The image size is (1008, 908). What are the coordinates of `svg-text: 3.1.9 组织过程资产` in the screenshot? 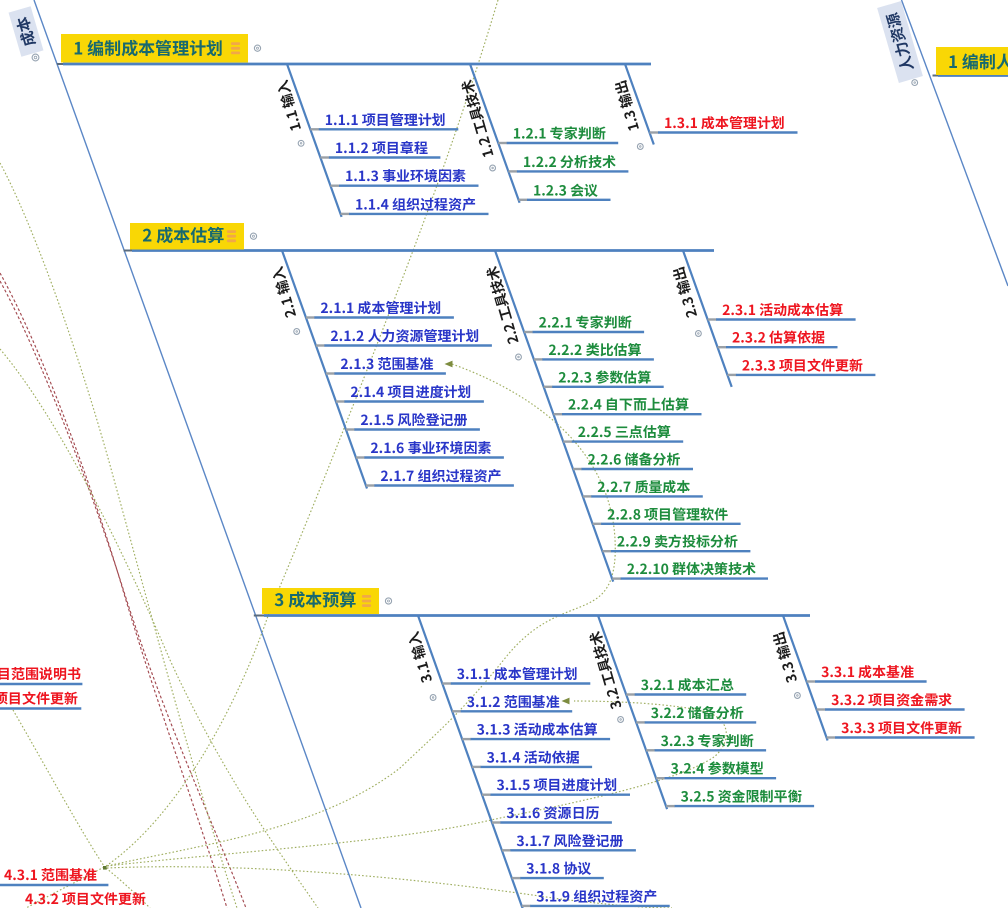 It's located at (596, 896).